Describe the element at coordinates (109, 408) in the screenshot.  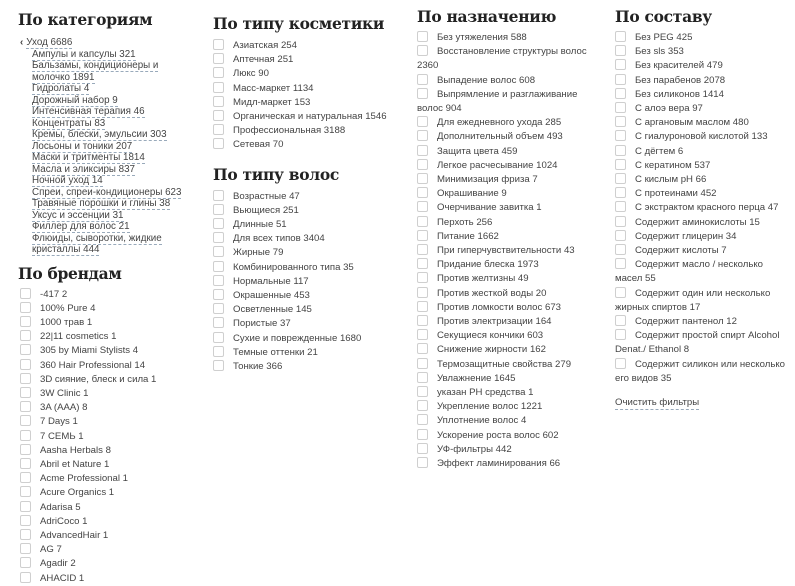
I see `filter-option: 3A (AAA) 8` at that location.